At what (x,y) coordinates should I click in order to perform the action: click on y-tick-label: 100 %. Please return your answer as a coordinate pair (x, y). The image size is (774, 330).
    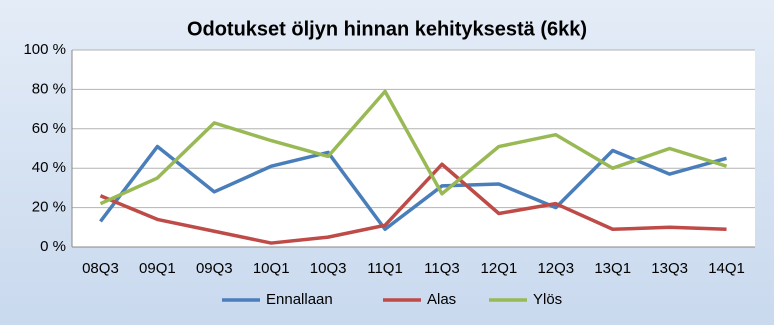
    Looking at the image, I should click on (44, 49).